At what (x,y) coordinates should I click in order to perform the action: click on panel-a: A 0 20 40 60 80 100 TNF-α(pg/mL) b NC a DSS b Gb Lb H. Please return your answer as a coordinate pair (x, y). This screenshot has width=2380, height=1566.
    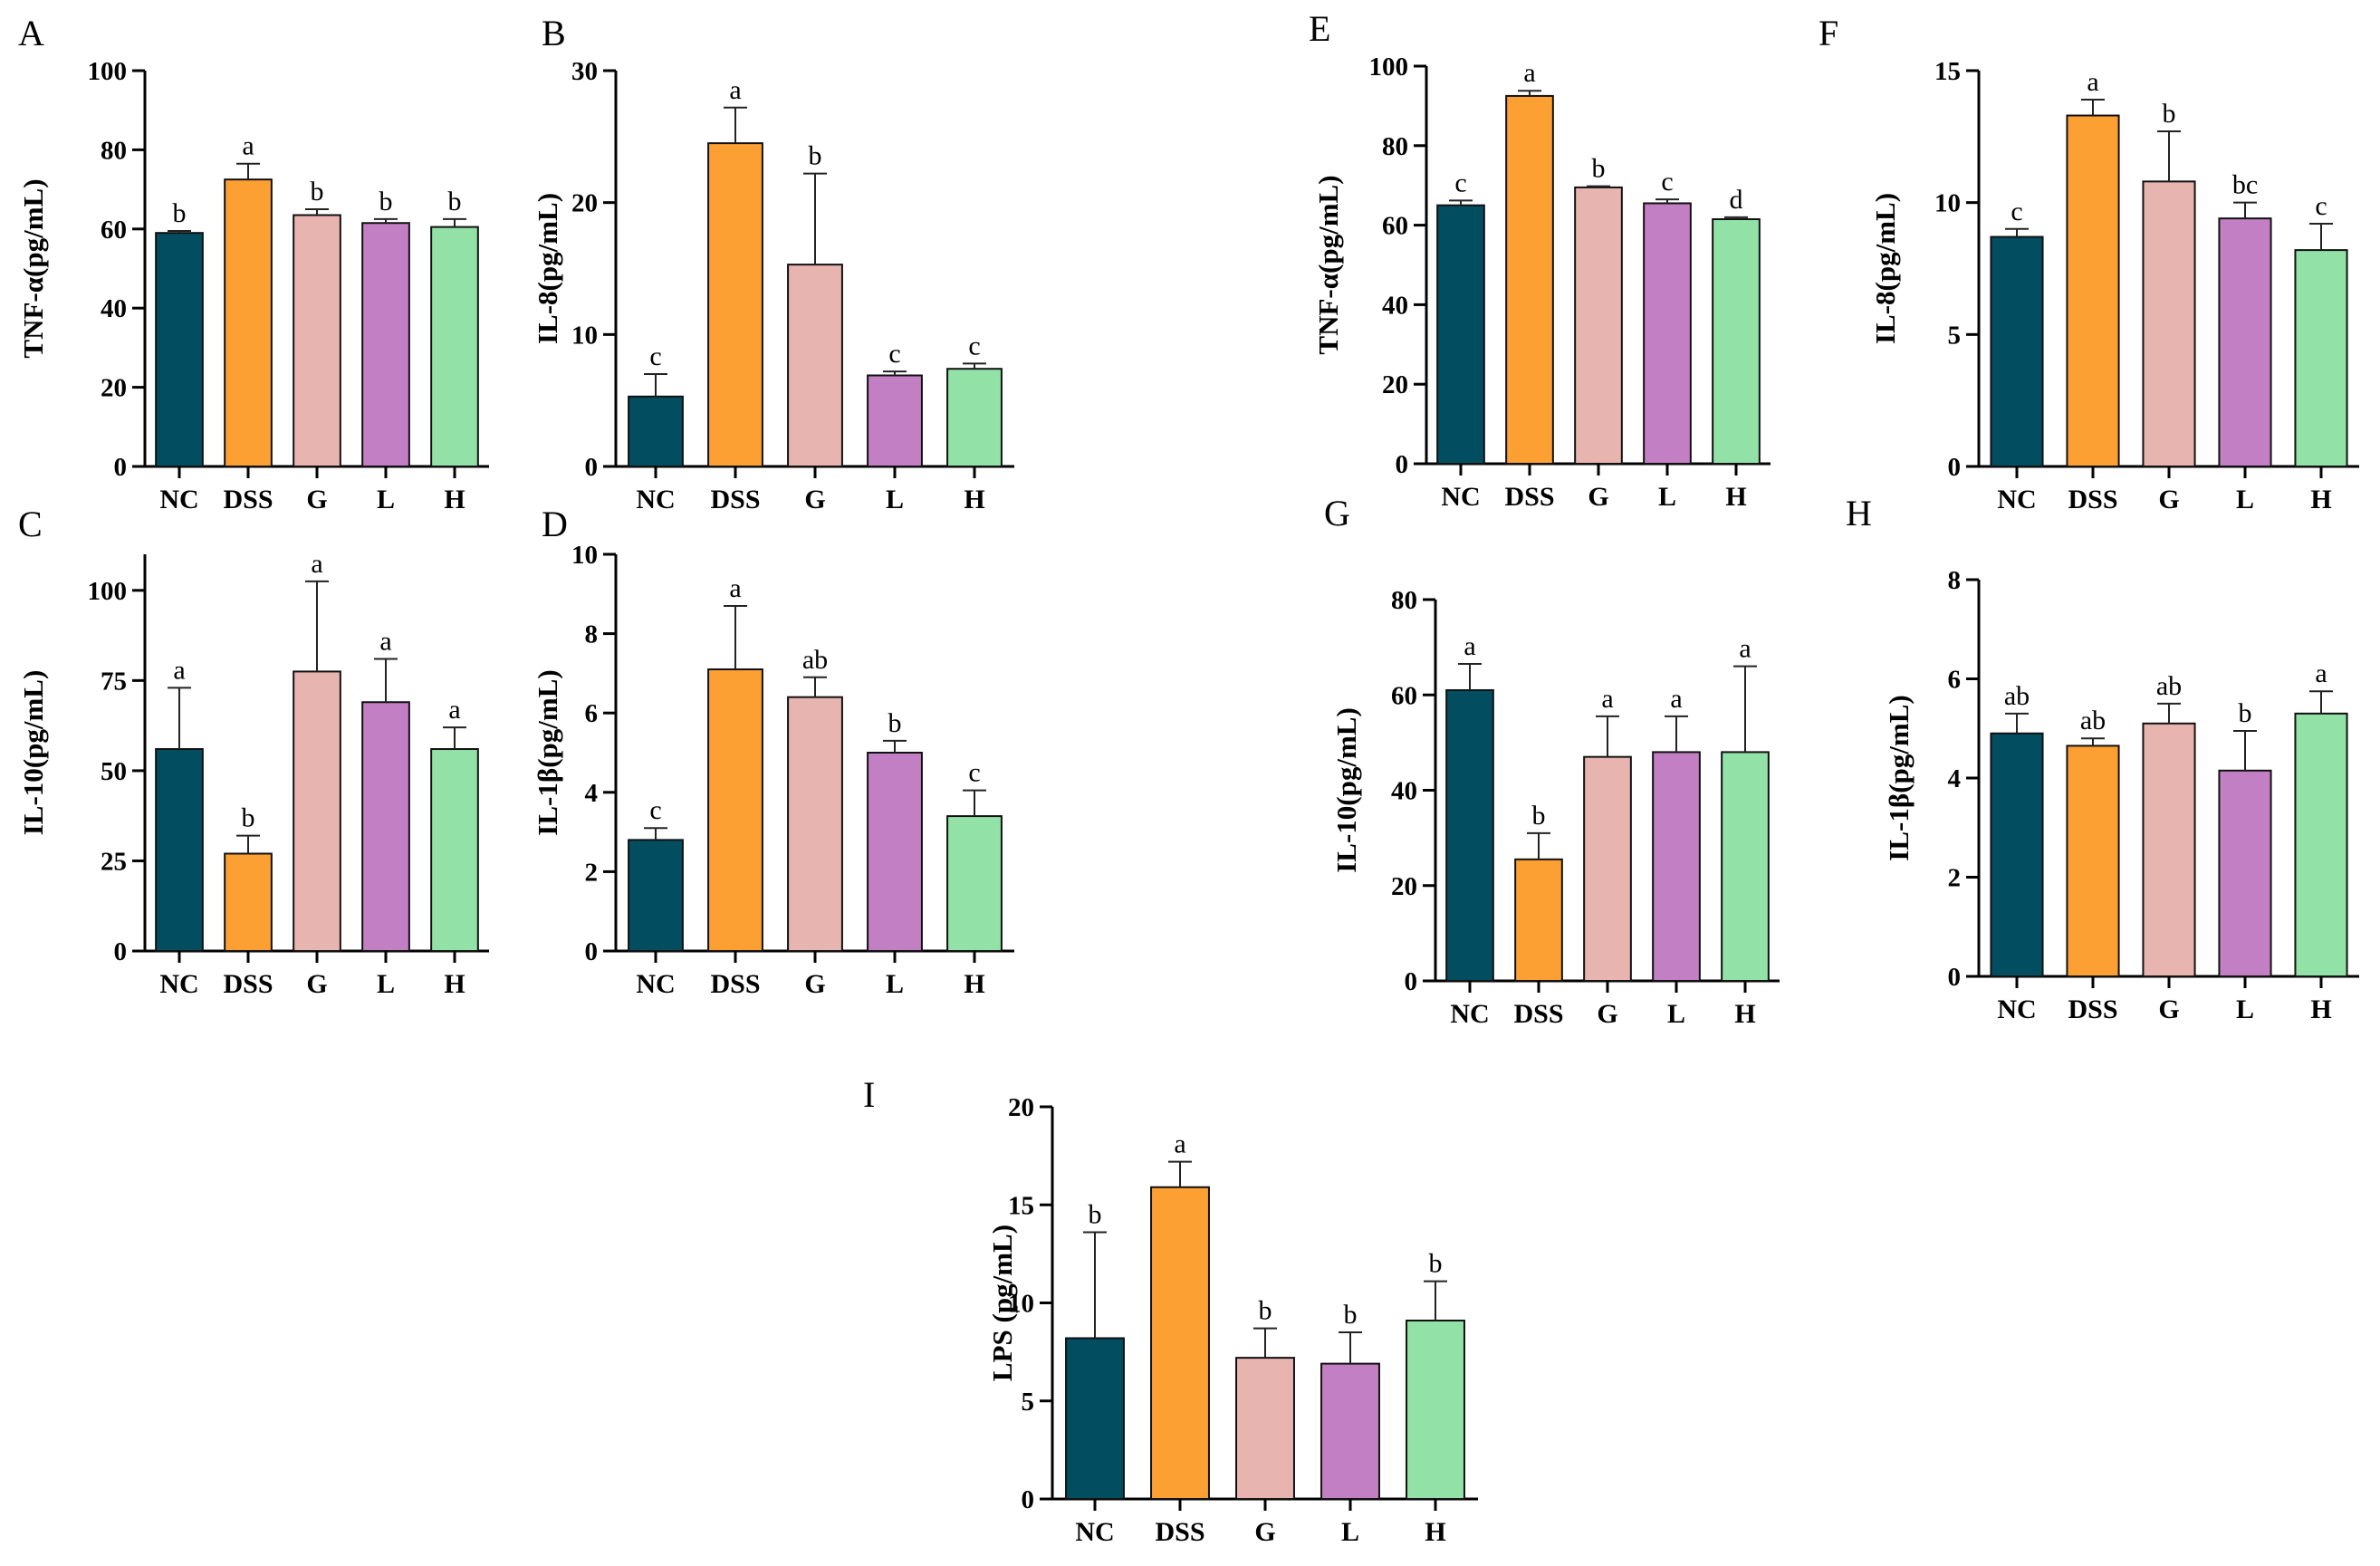
    Looking at the image, I should click on (253, 263).